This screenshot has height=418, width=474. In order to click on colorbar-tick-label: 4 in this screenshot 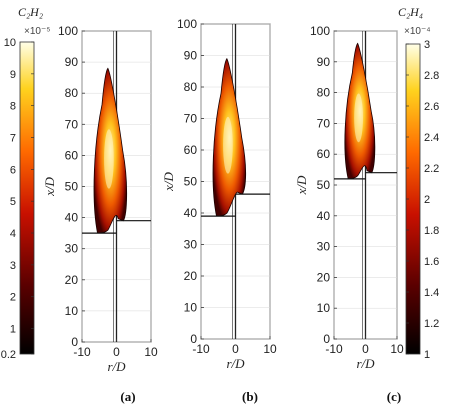, I will do `click(13, 234)`.